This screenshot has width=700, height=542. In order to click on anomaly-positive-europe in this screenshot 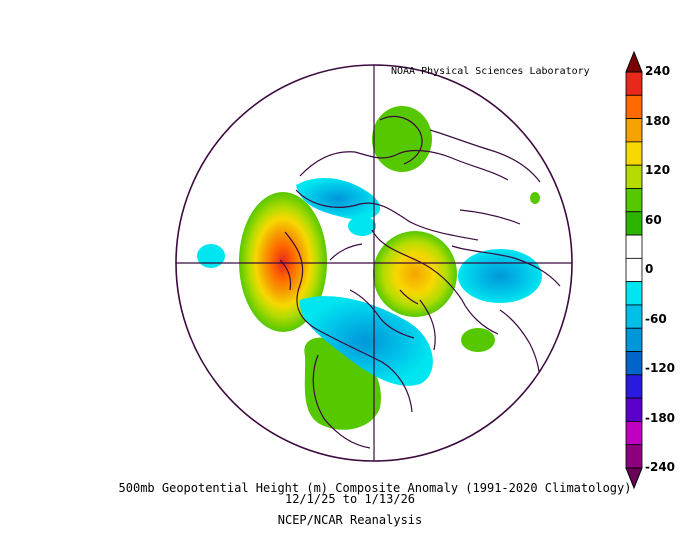, I will do `click(415, 274)`.